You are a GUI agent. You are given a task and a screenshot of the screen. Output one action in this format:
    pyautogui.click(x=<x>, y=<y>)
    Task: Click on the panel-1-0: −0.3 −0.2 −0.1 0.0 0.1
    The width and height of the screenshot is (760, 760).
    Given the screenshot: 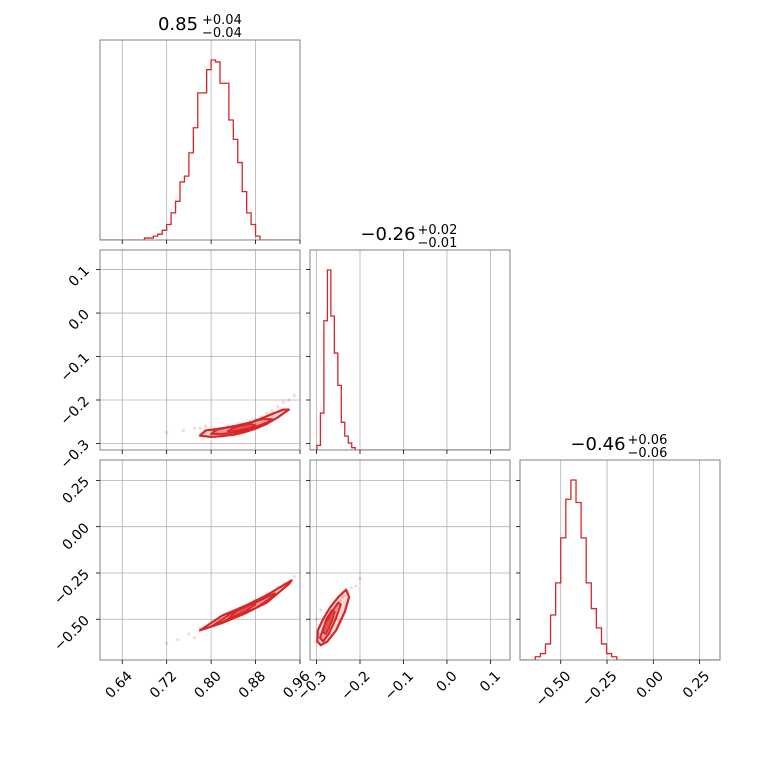 What is the action you would take?
    pyautogui.click(x=179, y=360)
    